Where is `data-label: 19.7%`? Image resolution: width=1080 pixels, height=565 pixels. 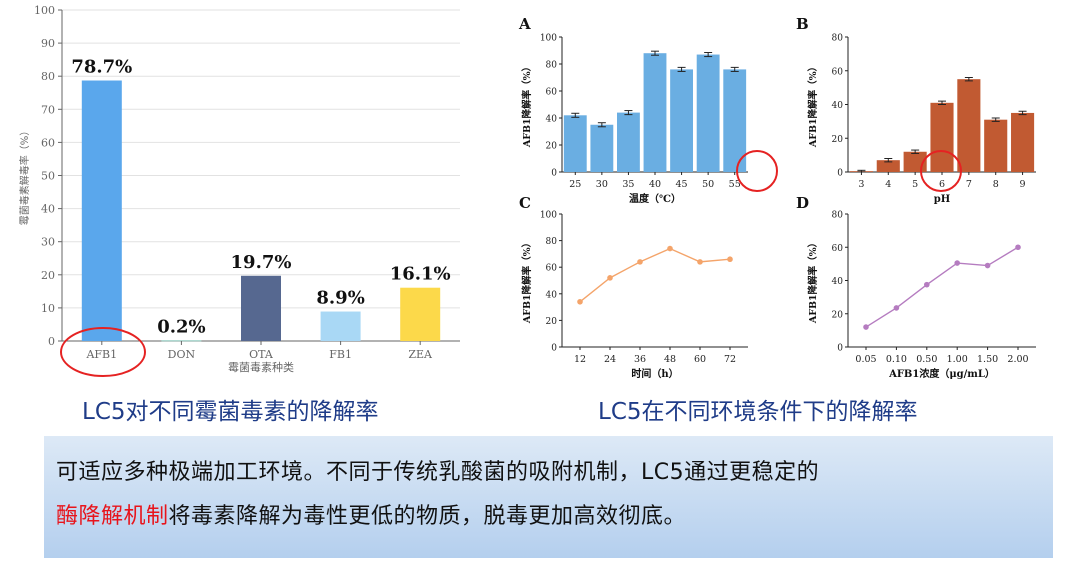 data-label: 19.7% is located at coordinates (261, 262).